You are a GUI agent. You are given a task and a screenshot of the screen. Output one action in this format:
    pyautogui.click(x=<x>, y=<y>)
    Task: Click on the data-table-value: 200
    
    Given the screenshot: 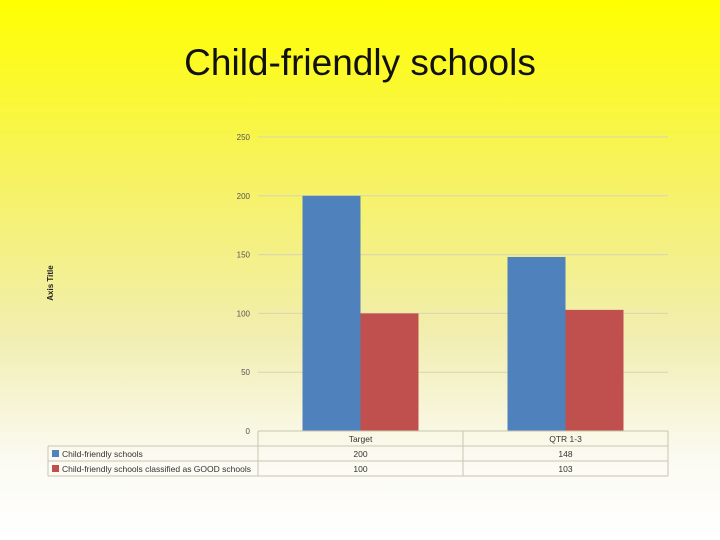 What is the action you would take?
    pyautogui.click(x=360, y=454)
    